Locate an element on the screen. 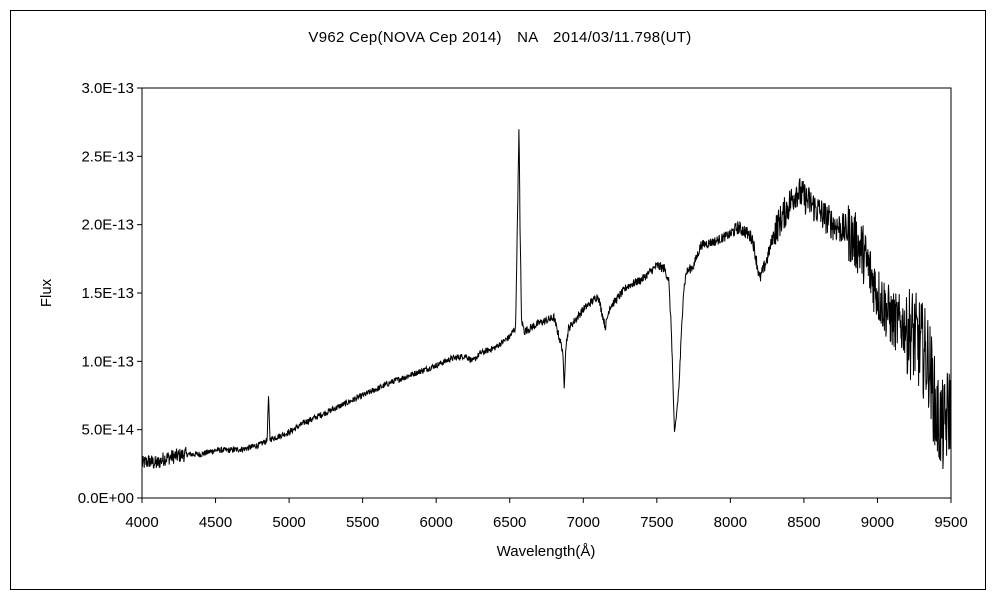 The height and width of the screenshot is (600, 1000). y-tick-label: 1.0E-13 is located at coordinates (107, 361).